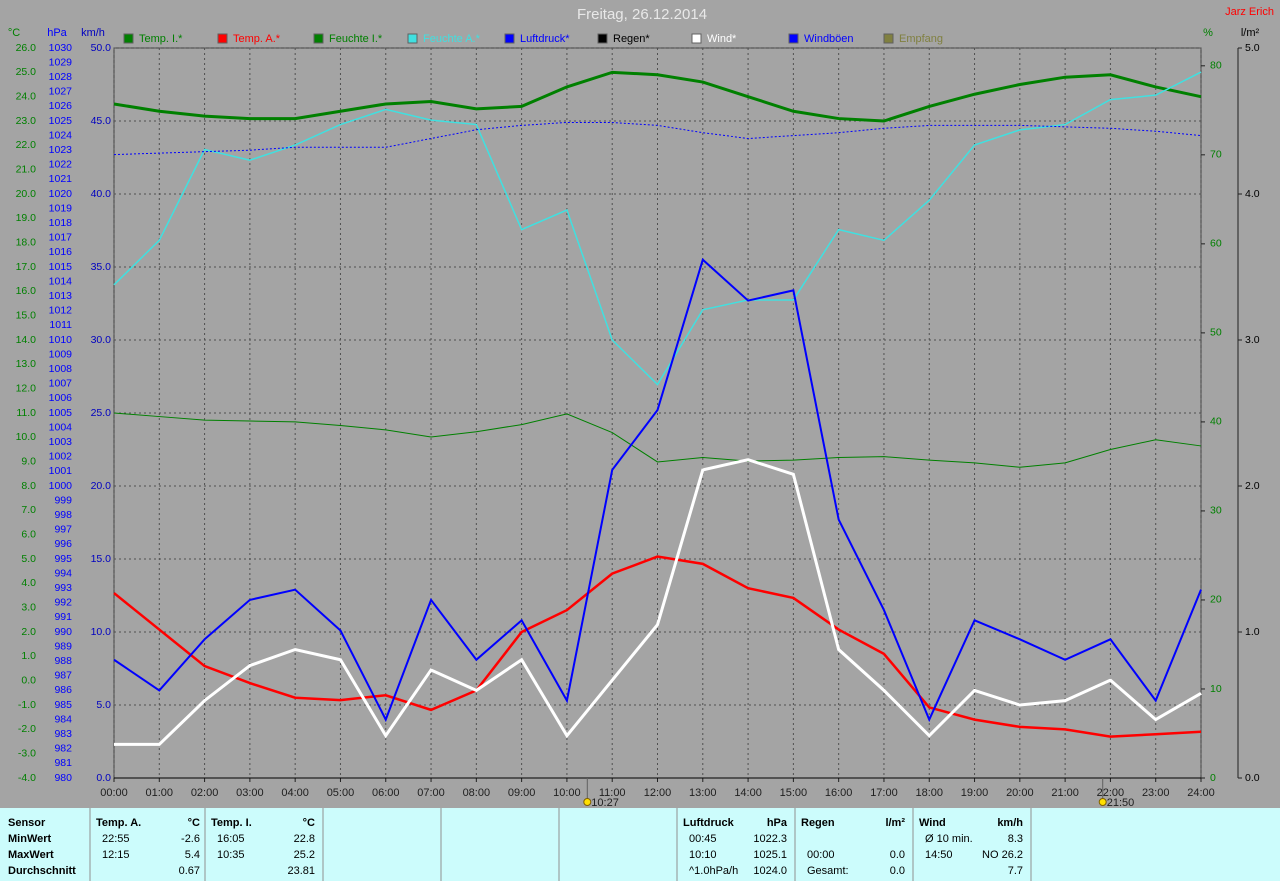 The image size is (1280, 881). Describe the element at coordinates (61, 150) in the screenshot. I see `y-tick-label: 1023` at that location.